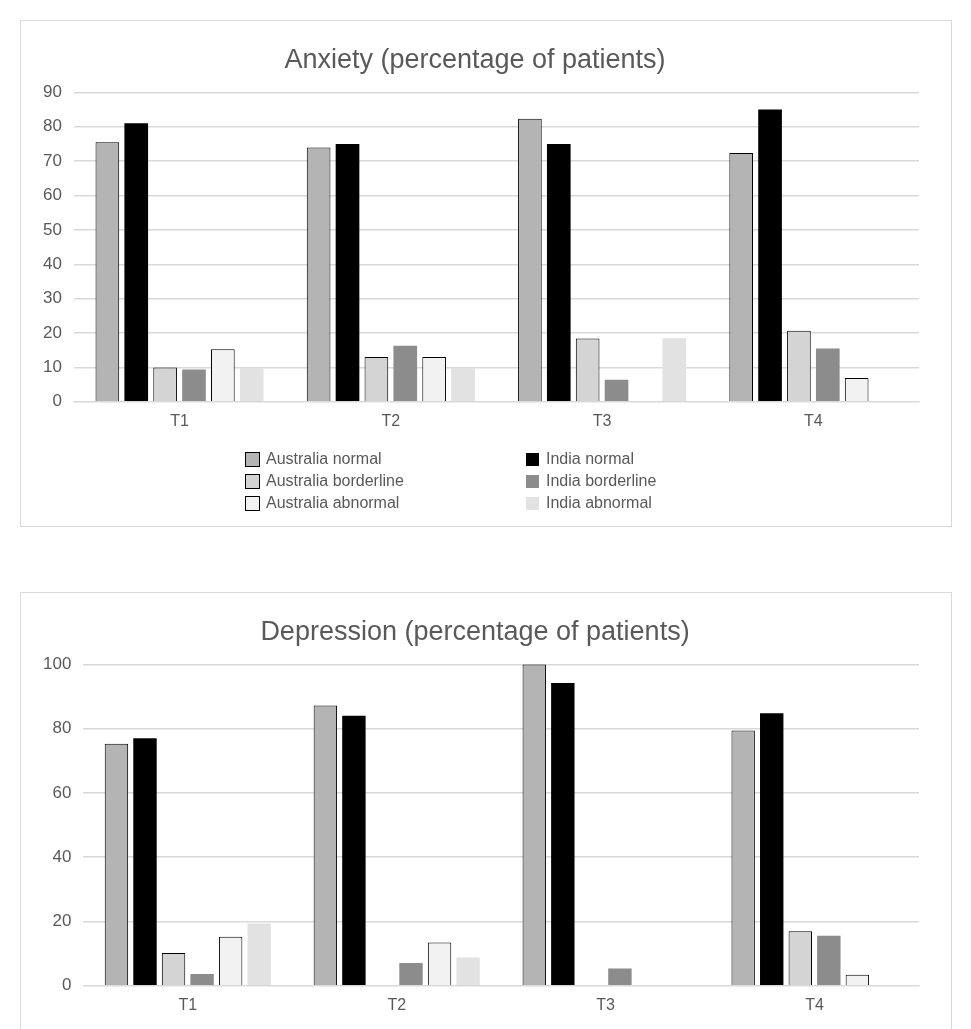 The height and width of the screenshot is (1029, 971). I want to click on y-tick-label: 10, so click(52, 367).